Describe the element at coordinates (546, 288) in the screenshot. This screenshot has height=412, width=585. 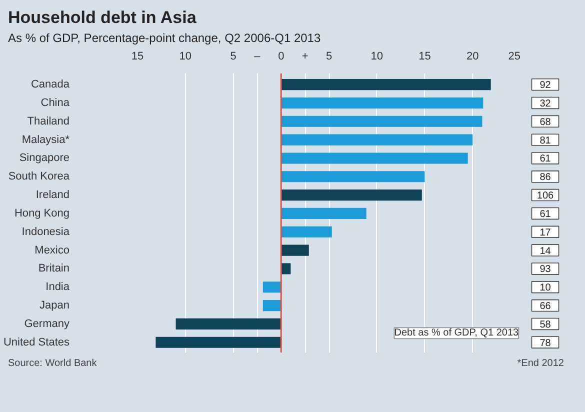
I see `text: 10` at that location.